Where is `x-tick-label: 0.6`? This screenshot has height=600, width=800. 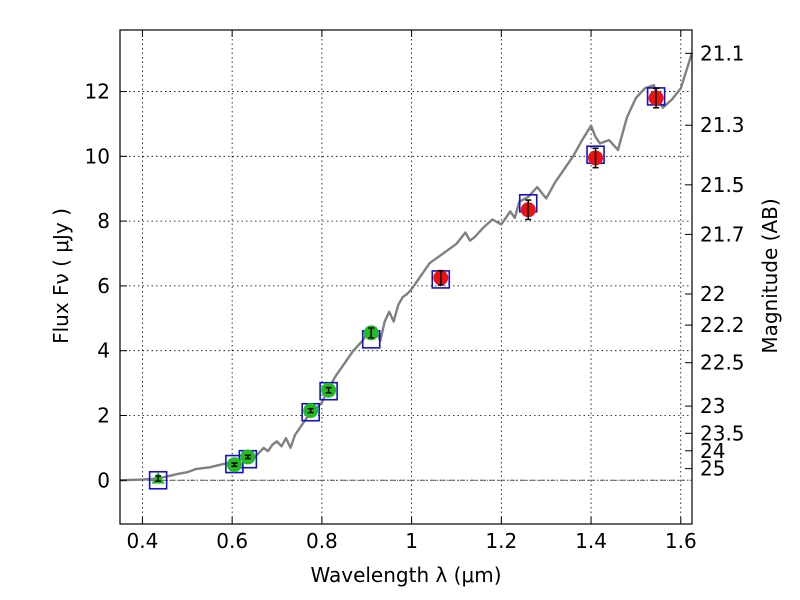
x-tick-label: 0.6 is located at coordinates (232, 541).